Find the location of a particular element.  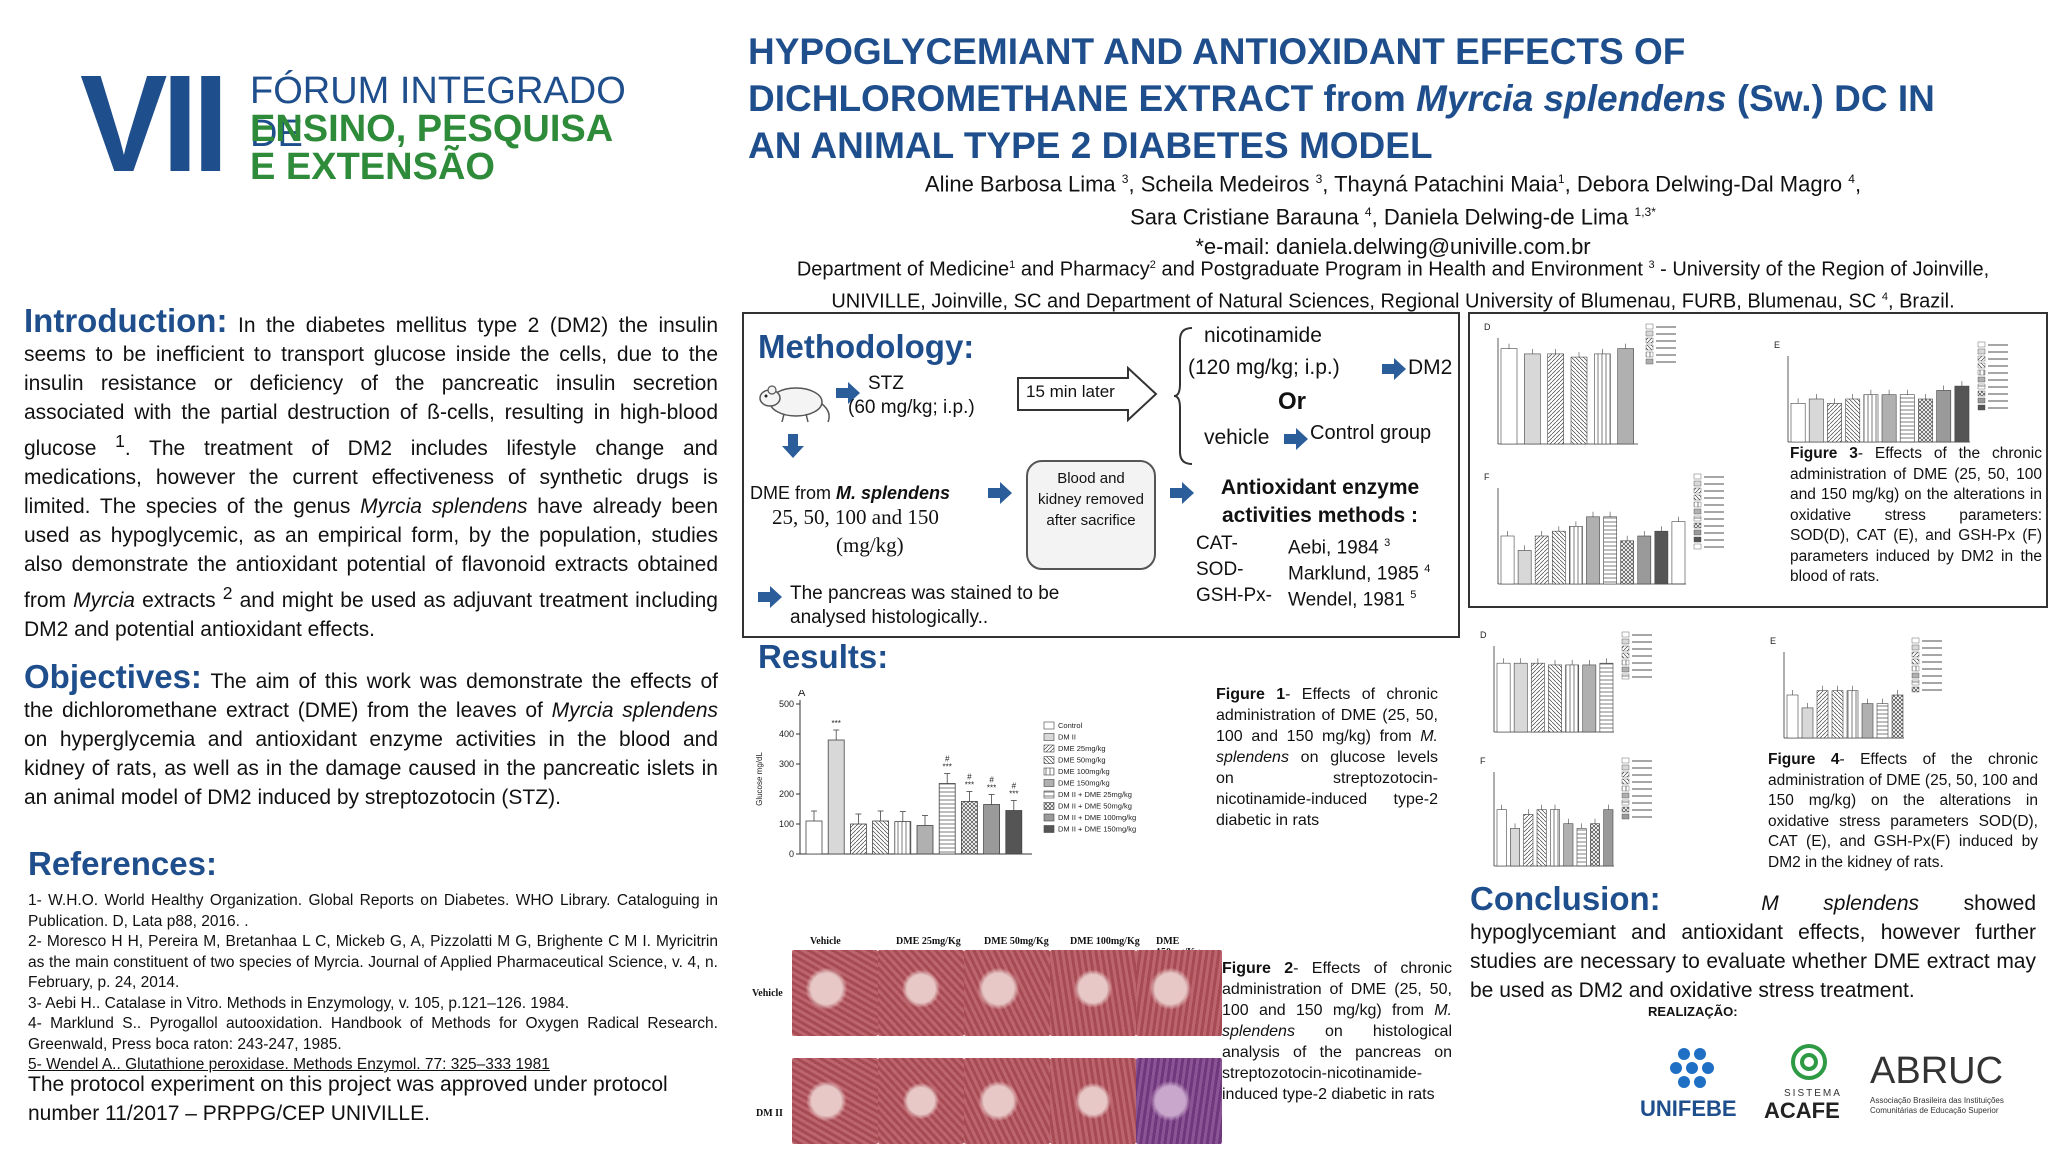

unifebe-text: UNIFEBE is located at coordinates (1688, 1108).